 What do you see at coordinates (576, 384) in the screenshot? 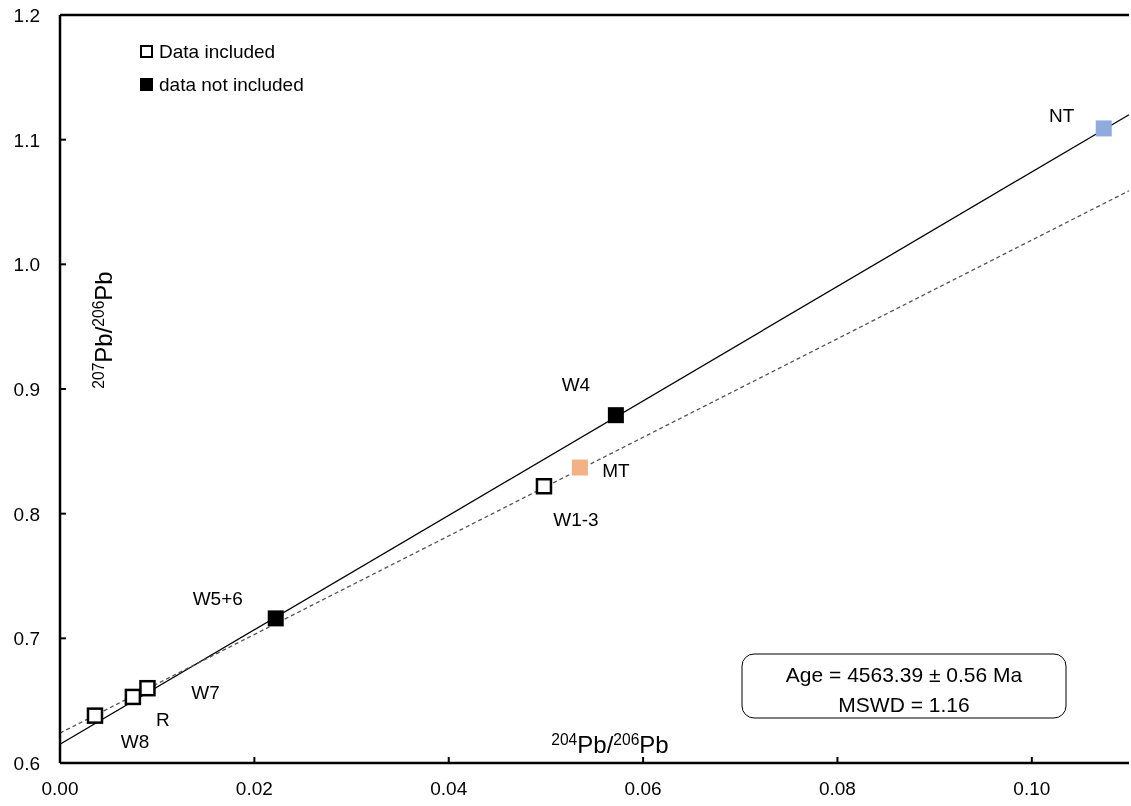
I see `annotation: W4` at bounding box center [576, 384].